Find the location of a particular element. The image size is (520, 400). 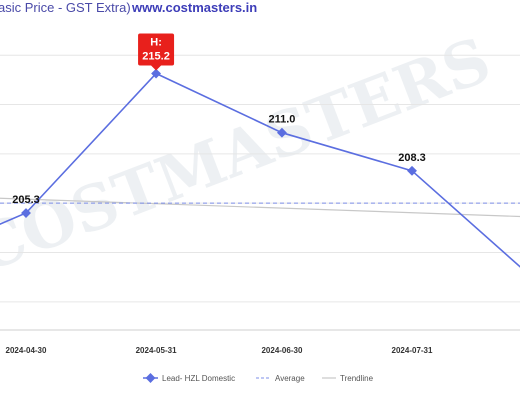

trendline is located at coordinates (260, 207).